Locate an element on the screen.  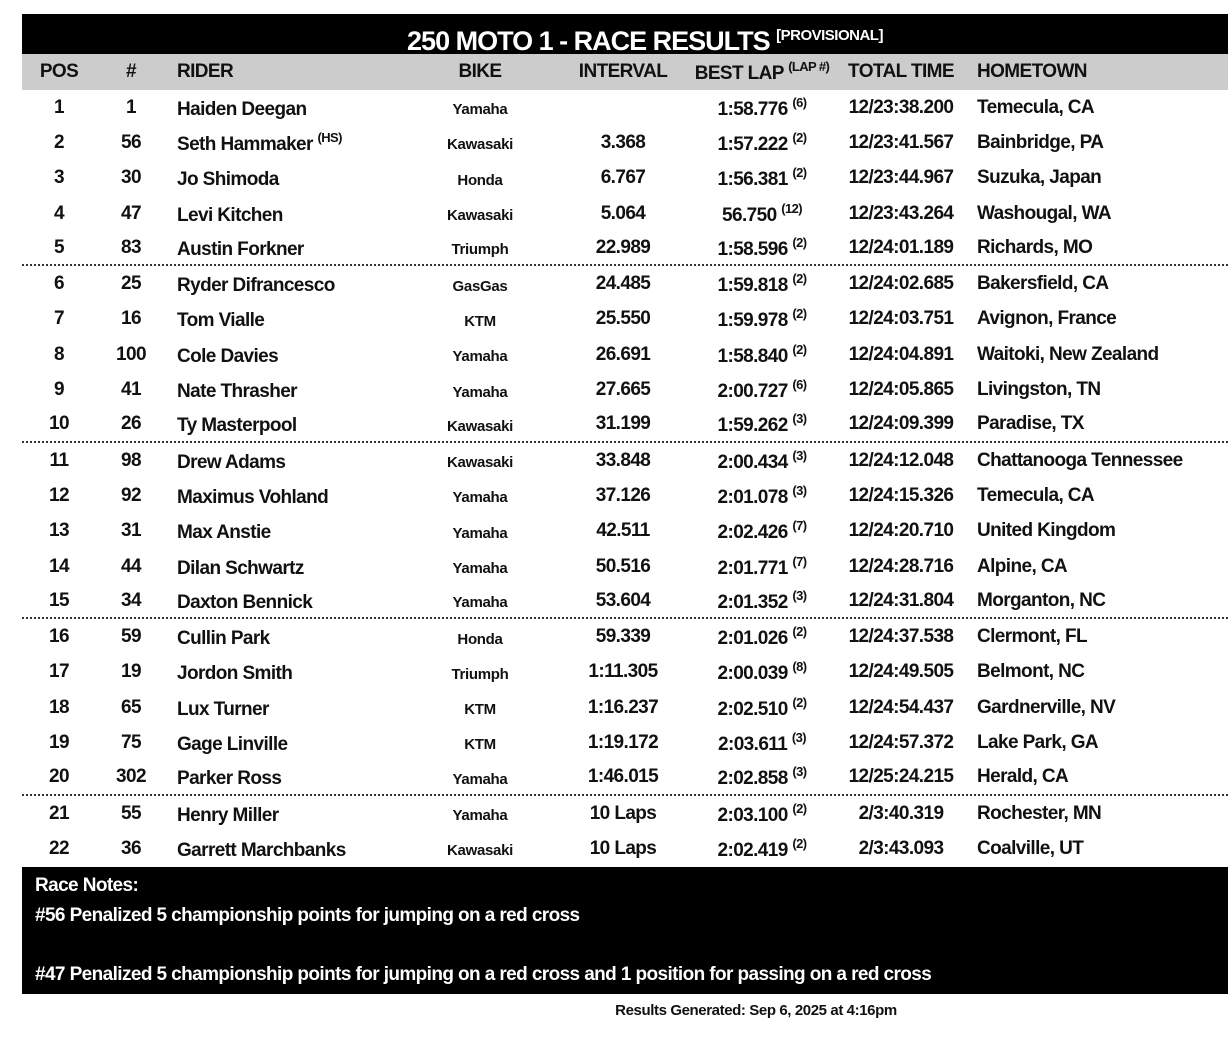
cell-number: 30 is located at coordinates (131, 178).